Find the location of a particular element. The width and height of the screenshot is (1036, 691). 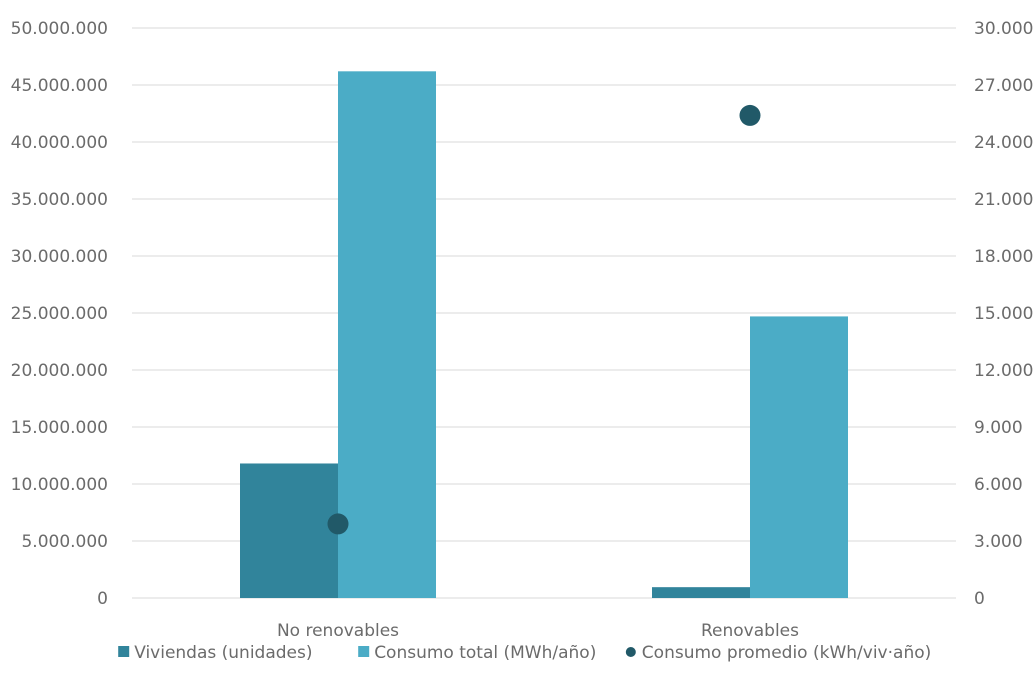

right-tick-label: 3.000 is located at coordinates (998, 542).